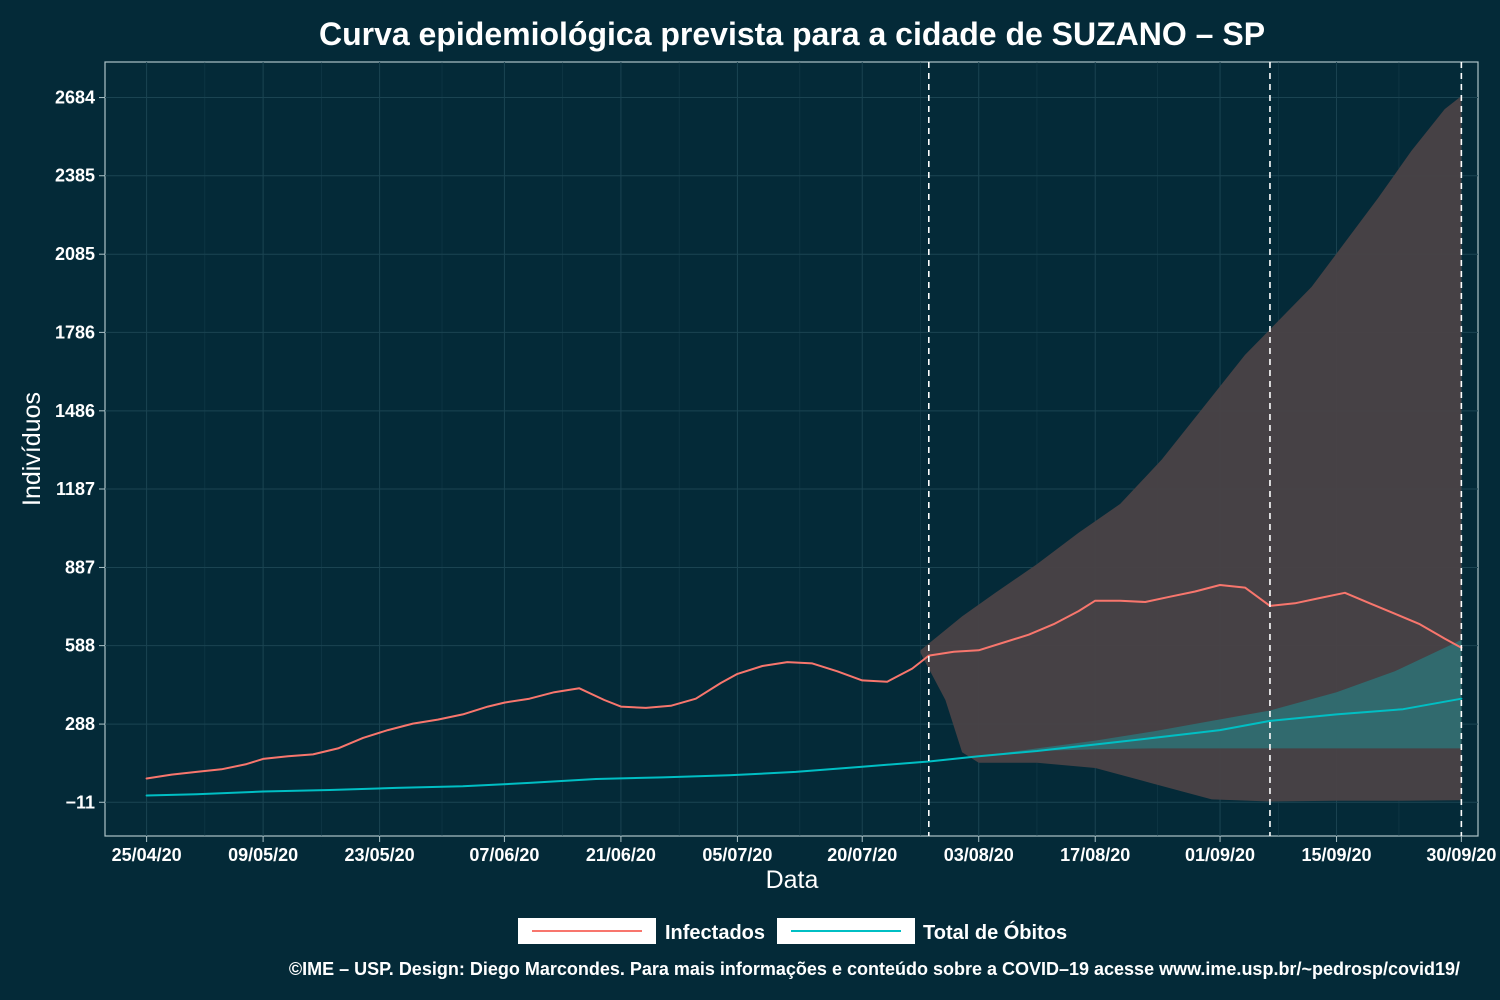 The image size is (1500, 1000). Describe the element at coordinates (792, 931) in the screenshot. I see `legend: Infectados Total de Óbitos` at that location.